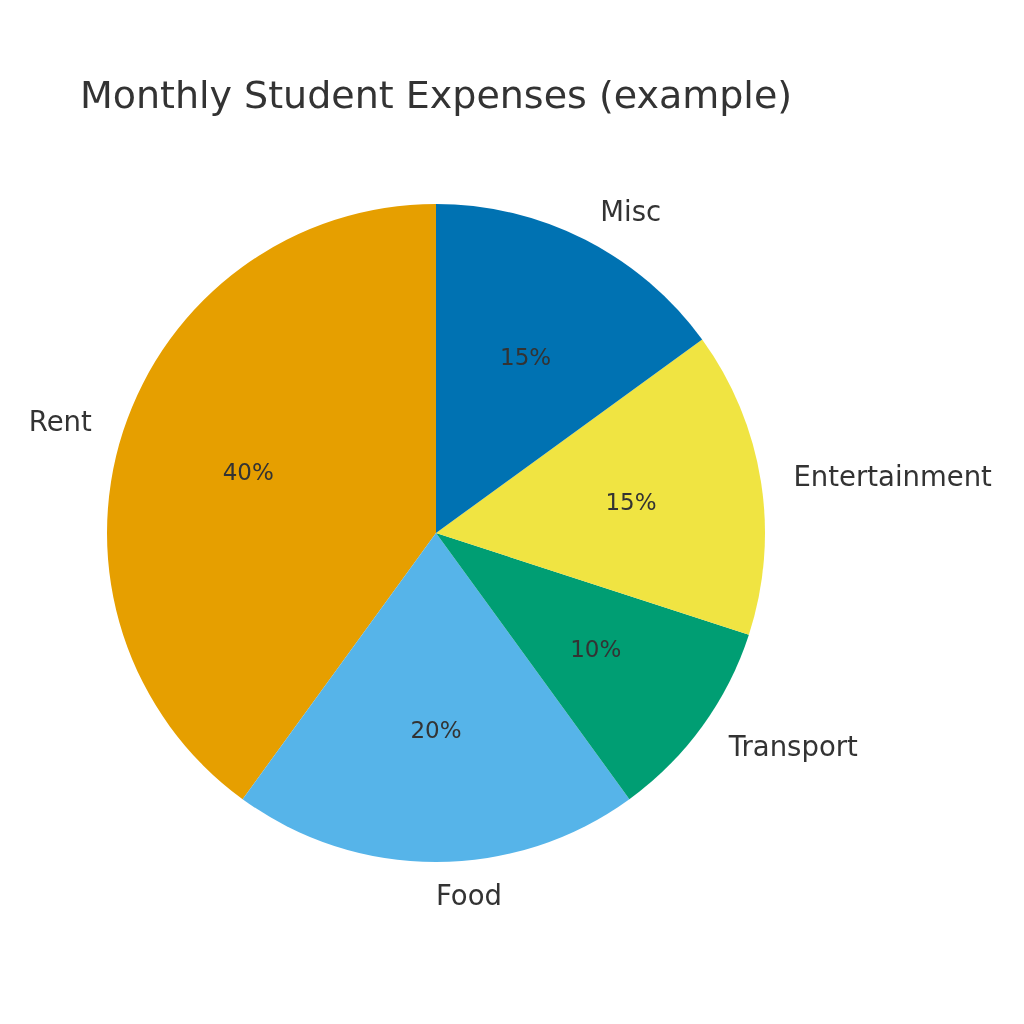  Describe the element at coordinates (469, 894) in the screenshot. I see `slice-label: Food` at that location.